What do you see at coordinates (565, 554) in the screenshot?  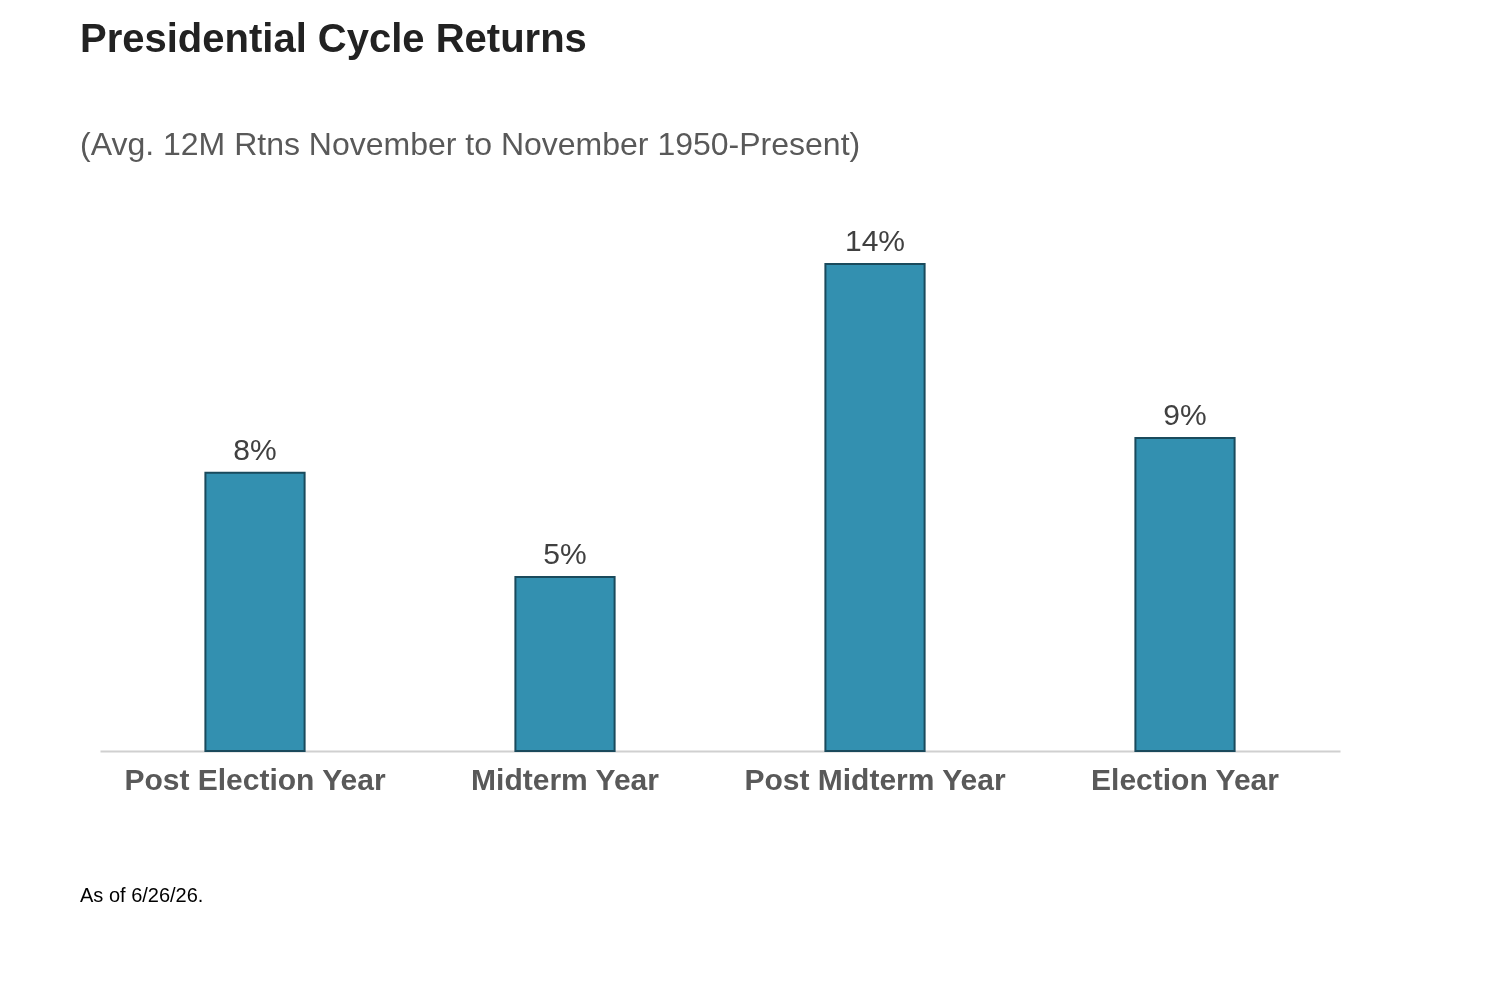 I see `data-label: 5%` at bounding box center [565, 554].